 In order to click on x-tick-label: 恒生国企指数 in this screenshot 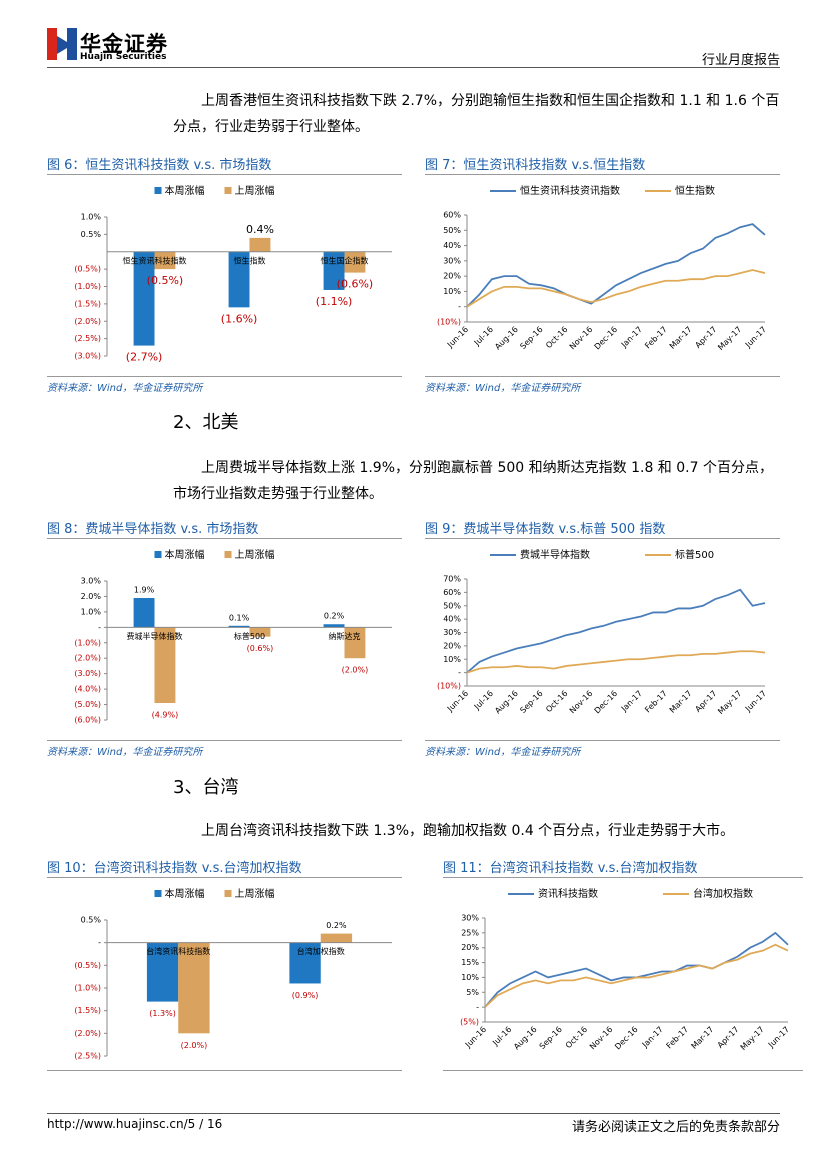, I will do `click(345, 260)`.